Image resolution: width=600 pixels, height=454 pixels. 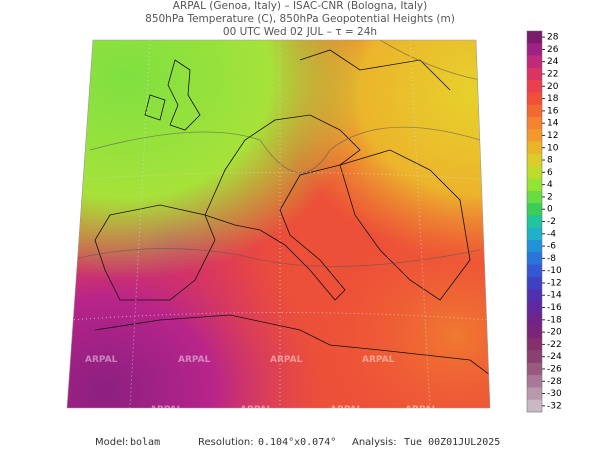 What do you see at coordinates (550, 173) in the screenshot?
I see `colorbar-label: 6` at bounding box center [550, 173].